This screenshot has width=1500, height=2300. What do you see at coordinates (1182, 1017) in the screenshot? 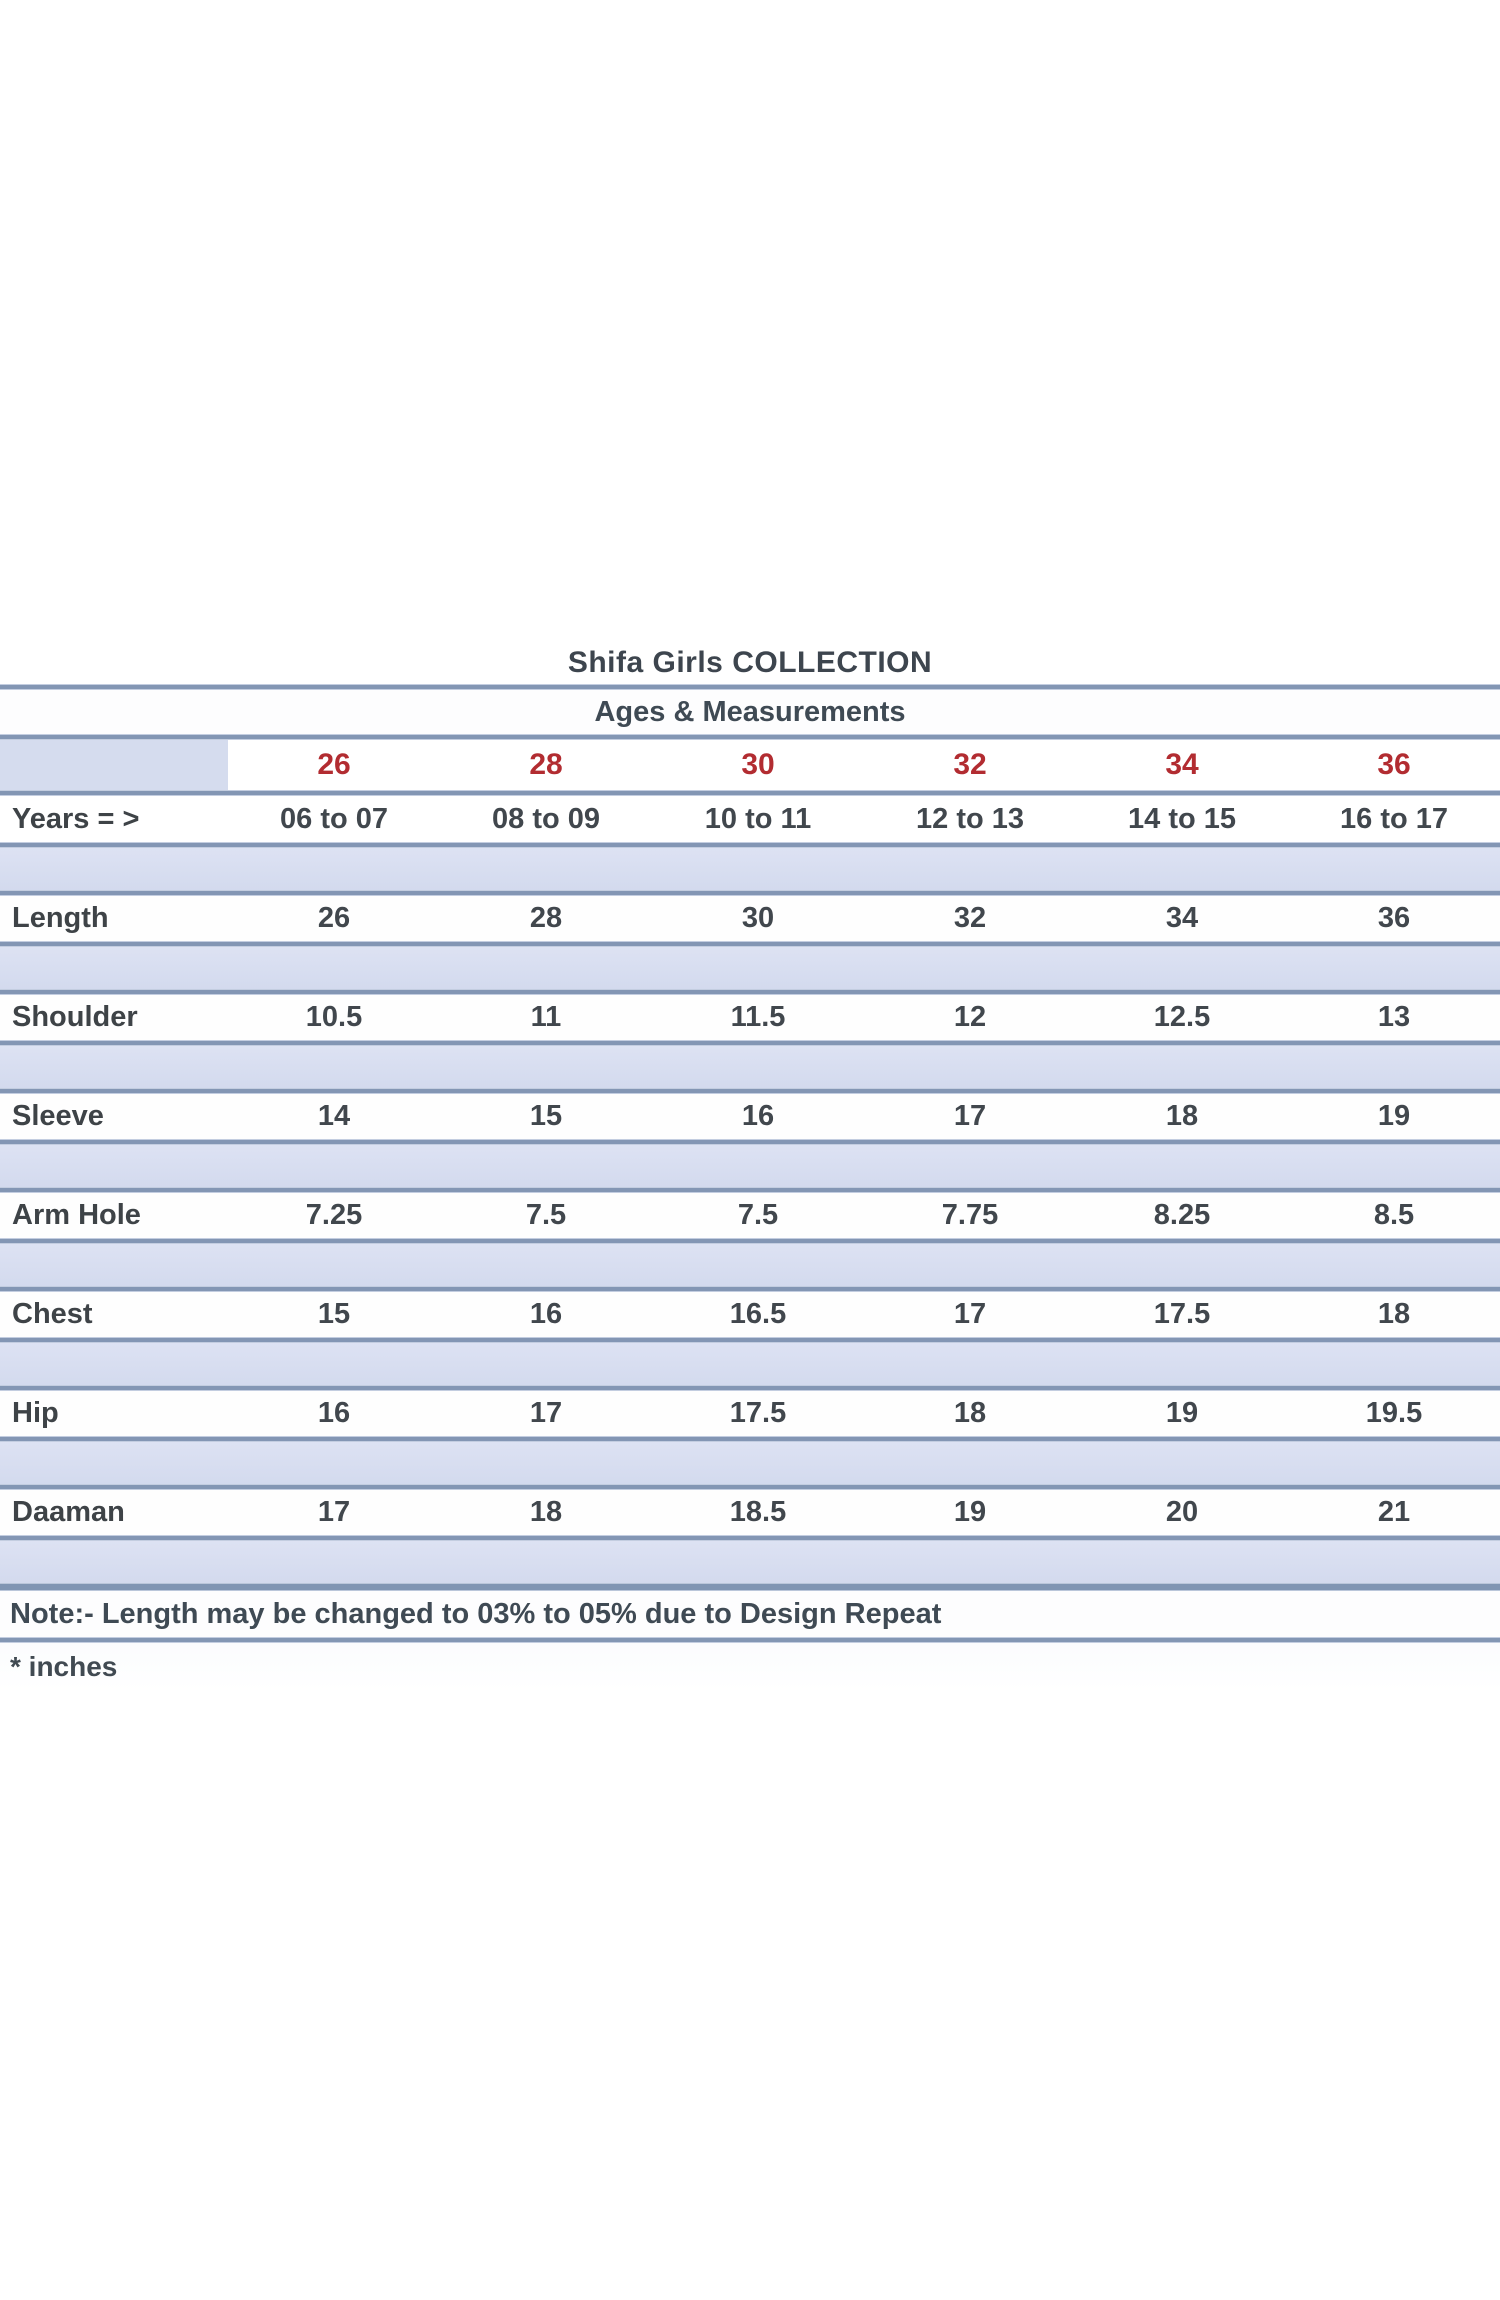
I see `measurement-value: 12.5` at bounding box center [1182, 1017].